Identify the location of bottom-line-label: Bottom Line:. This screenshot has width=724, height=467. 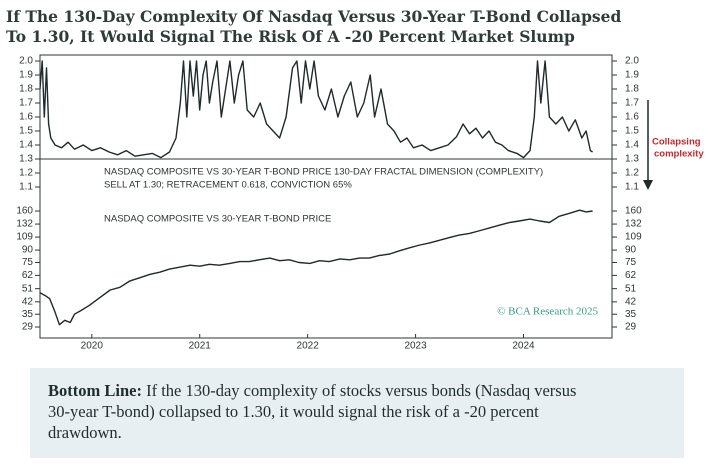
(95, 390).